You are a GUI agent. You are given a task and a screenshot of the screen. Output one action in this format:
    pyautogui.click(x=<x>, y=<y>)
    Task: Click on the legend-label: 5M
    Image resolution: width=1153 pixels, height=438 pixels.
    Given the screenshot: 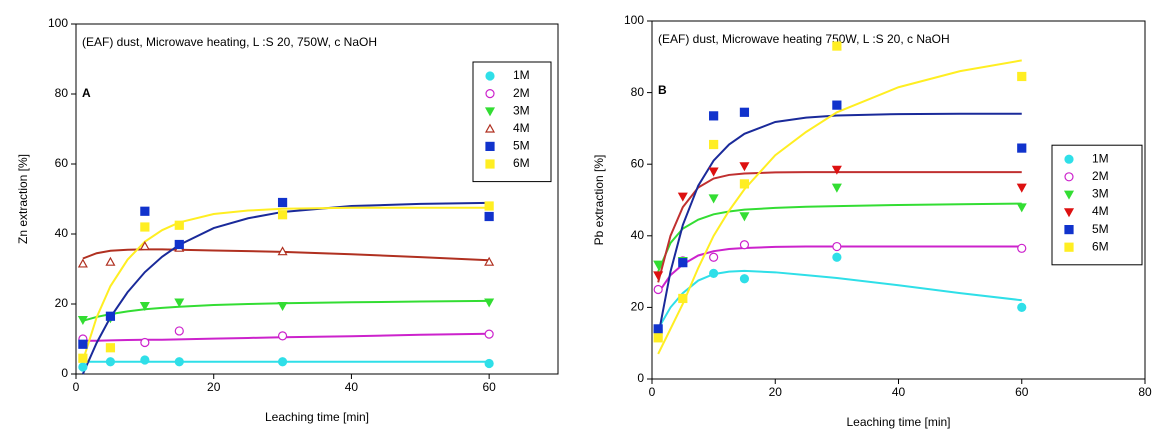 What is the action you would take?
    pyautogui.click(x=521, y=146)
    